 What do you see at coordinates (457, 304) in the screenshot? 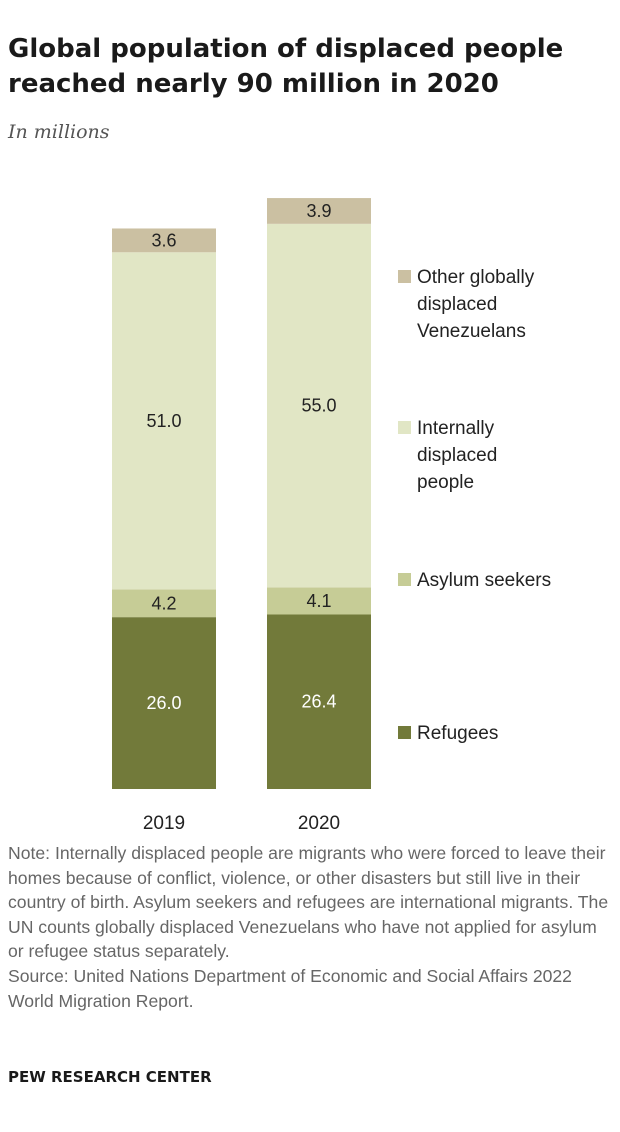
I see `legend-label-0-1: displaced` at bounding box center [457, 304].